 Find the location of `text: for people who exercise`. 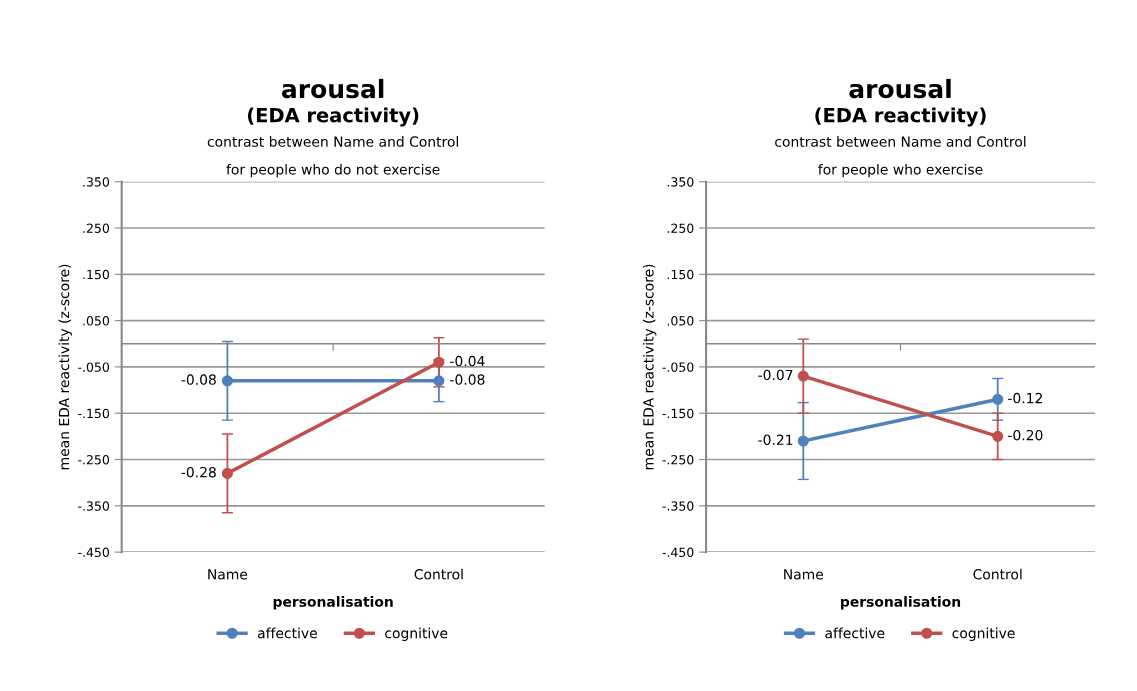

text: for people who exercise is located at coordinates (900, 170).